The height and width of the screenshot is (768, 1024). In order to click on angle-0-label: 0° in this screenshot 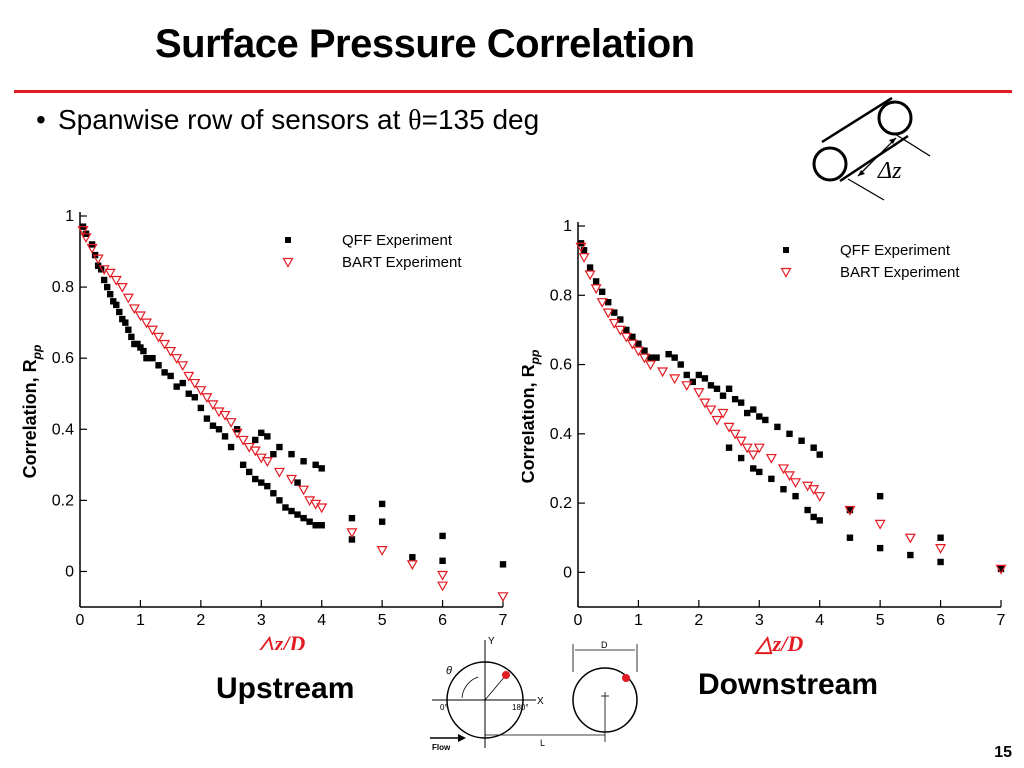, I will do `click(444, 707)`.